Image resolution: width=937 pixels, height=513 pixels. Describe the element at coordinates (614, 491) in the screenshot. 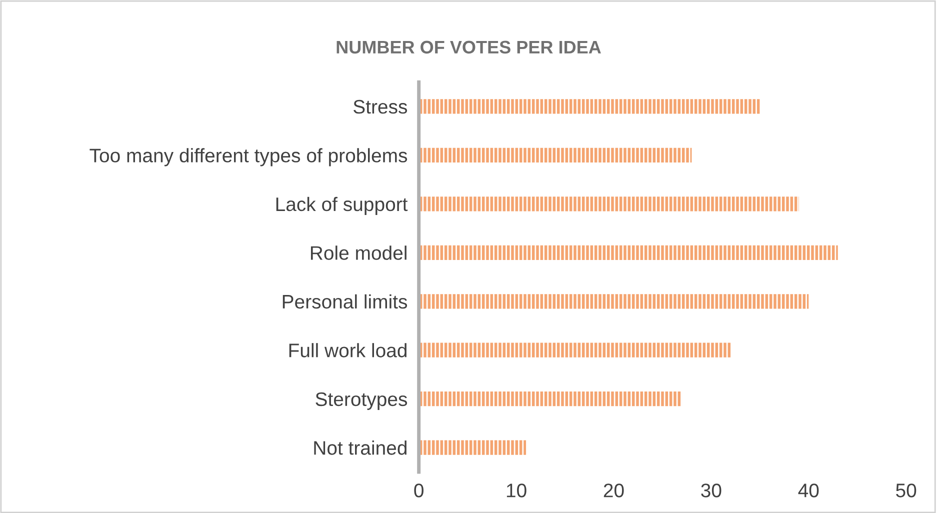

I see `x-tick-label: 20` at that location.